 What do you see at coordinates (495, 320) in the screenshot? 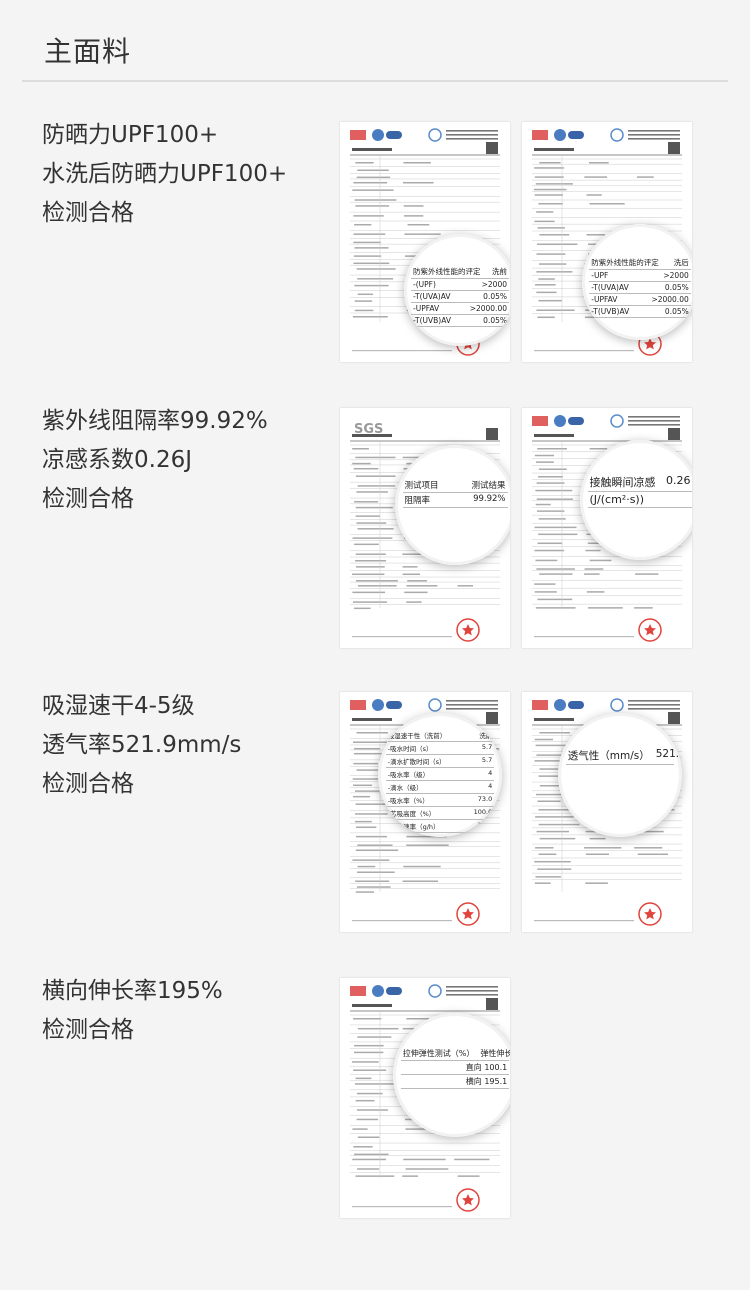
I see `magnified-text: 0.05%` at bounding box center [495, 320].